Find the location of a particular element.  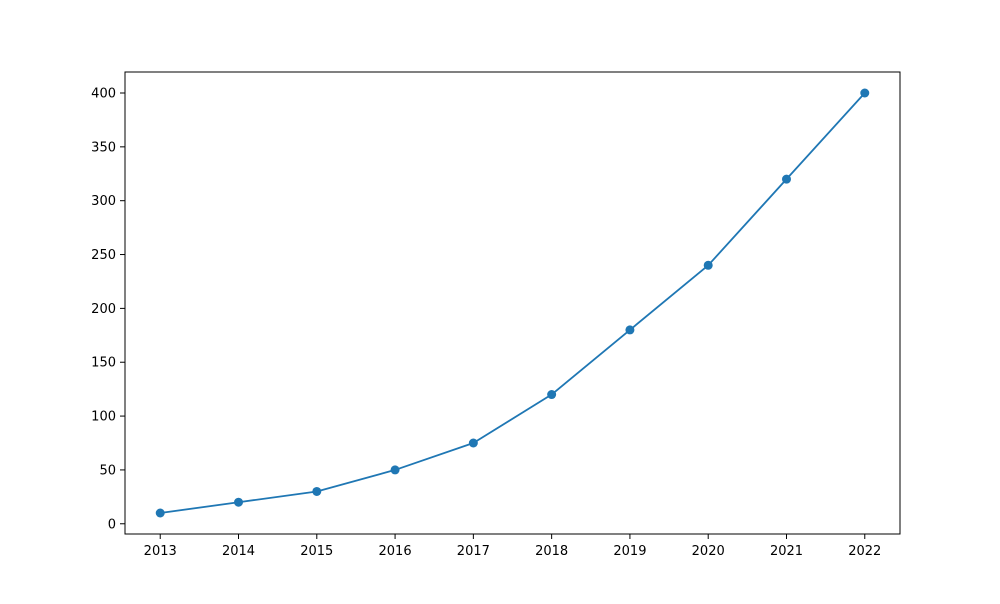

x-tick-label: 2021 is located at coordinates (786, 551).